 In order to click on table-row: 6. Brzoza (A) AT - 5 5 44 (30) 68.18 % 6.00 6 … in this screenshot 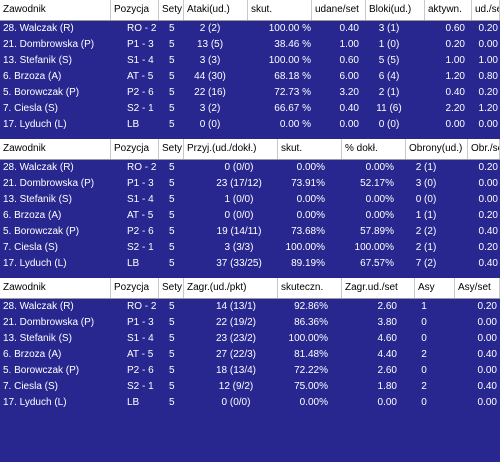, I will do `click(250, 77)`.